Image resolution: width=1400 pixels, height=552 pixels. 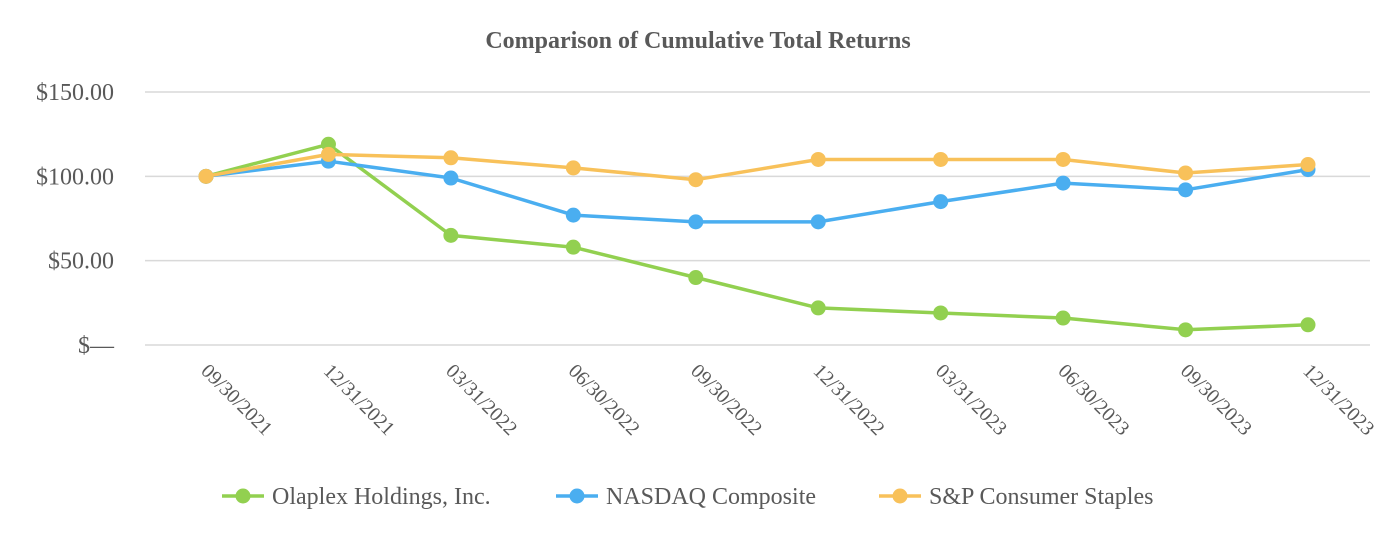 What do you see at coordinates (96, 346) in the screenshot?
I see `y-tick-label: $—` at bounding box center [96, 346].